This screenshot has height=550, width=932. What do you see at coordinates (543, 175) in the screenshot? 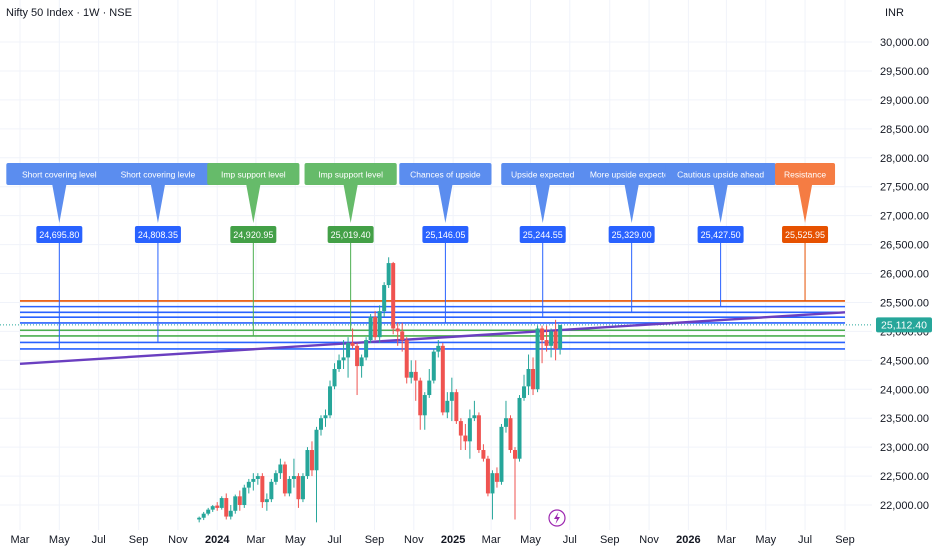
I see `callout-label: Upside expected` at bounding box center [543, 175].